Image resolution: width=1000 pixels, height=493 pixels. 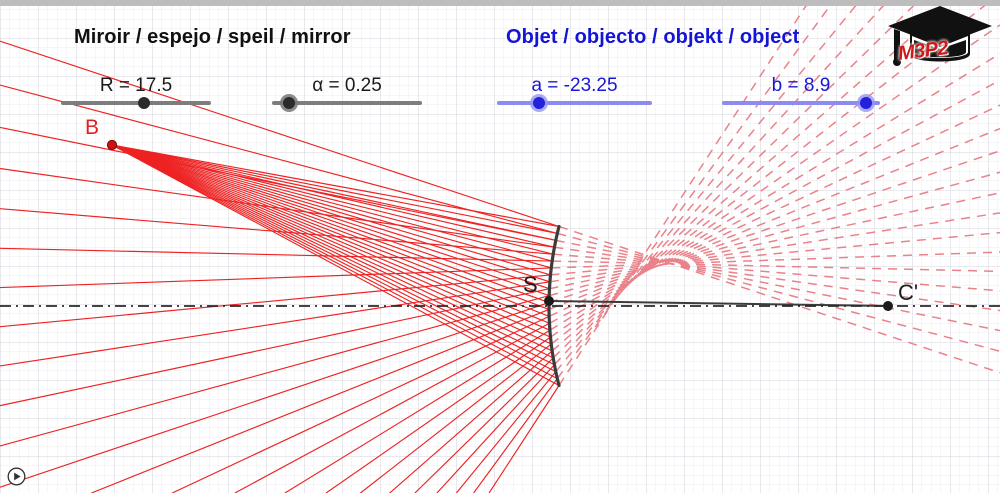 What do you see at coordinates (136, 85) in the screenshot?
I see `slider-radius-label: R = 17.5` at bounding box center [136, 85].